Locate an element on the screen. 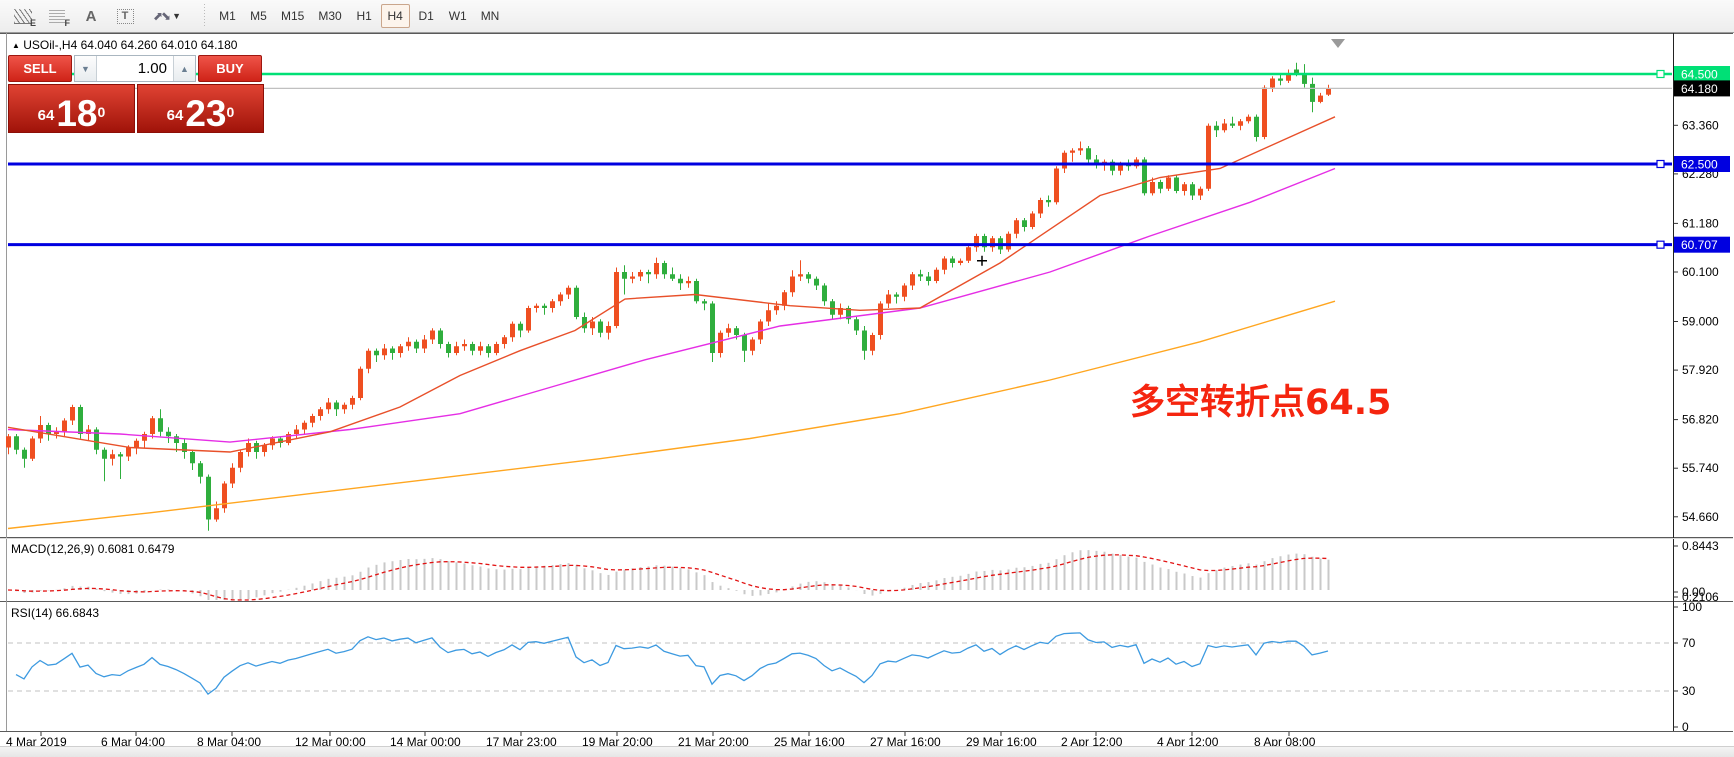 This screenshot has height=757, width=1734. time-axis-label: 4 Mar 2019 is located at coordinates (36, 740).